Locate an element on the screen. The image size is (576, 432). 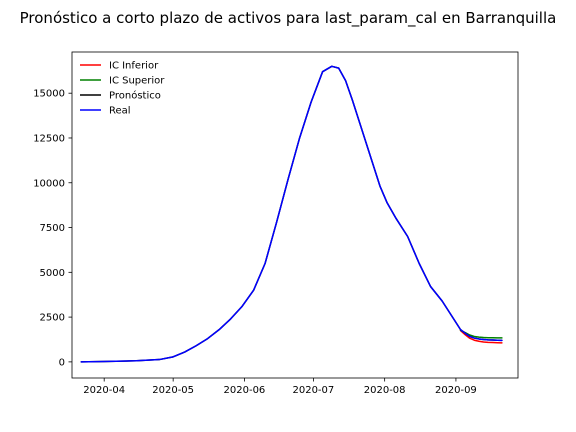
x-tick-label: 2020-09 is located at coordinates (456, 390).